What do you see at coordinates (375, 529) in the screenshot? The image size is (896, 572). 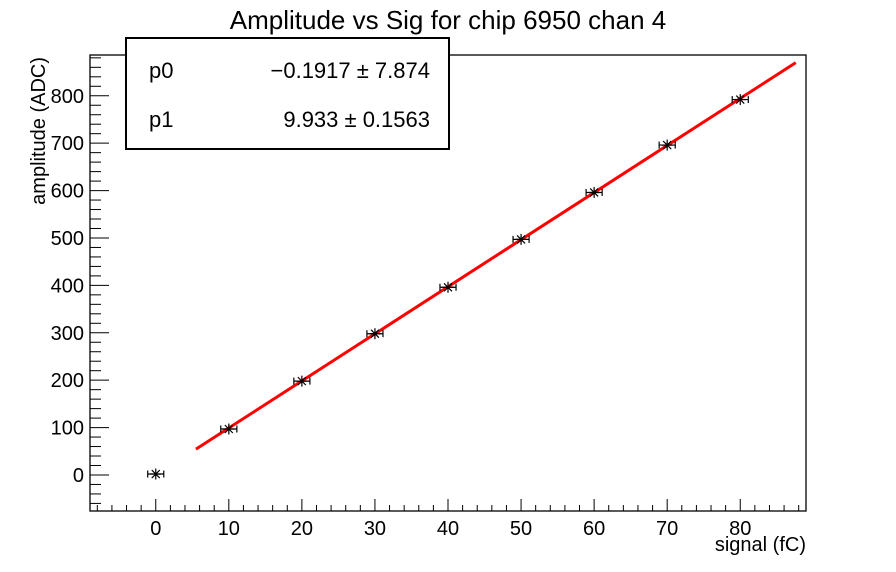 I see `x-tick-label: 30` at bounding box center [375, 529].